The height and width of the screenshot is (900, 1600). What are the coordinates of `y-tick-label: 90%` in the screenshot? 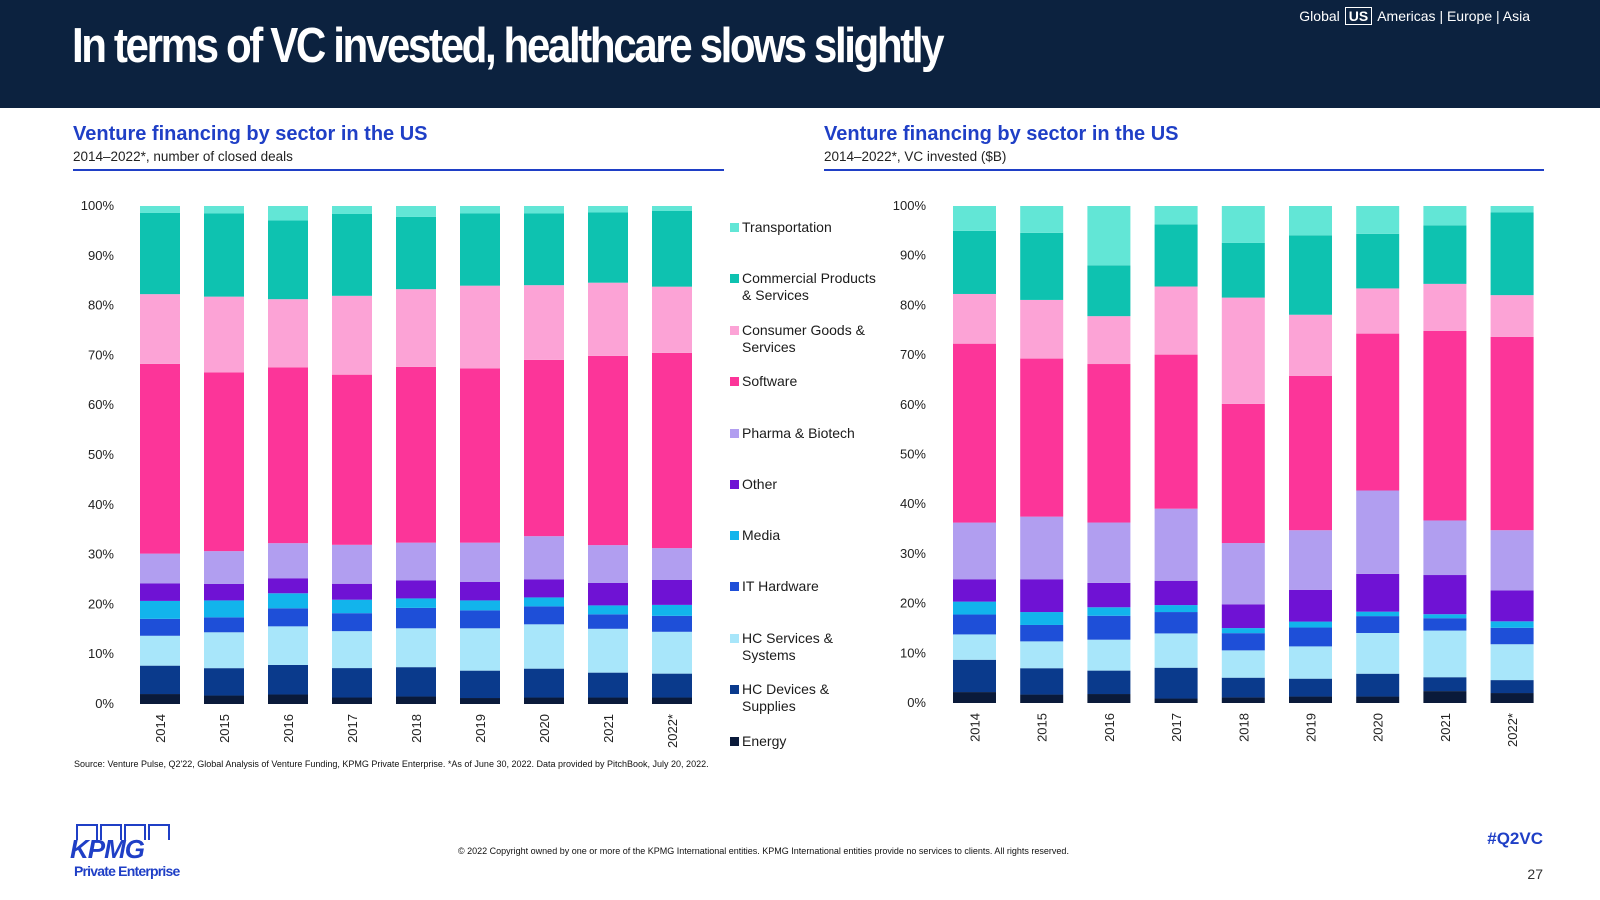 It's located at (101, 255).